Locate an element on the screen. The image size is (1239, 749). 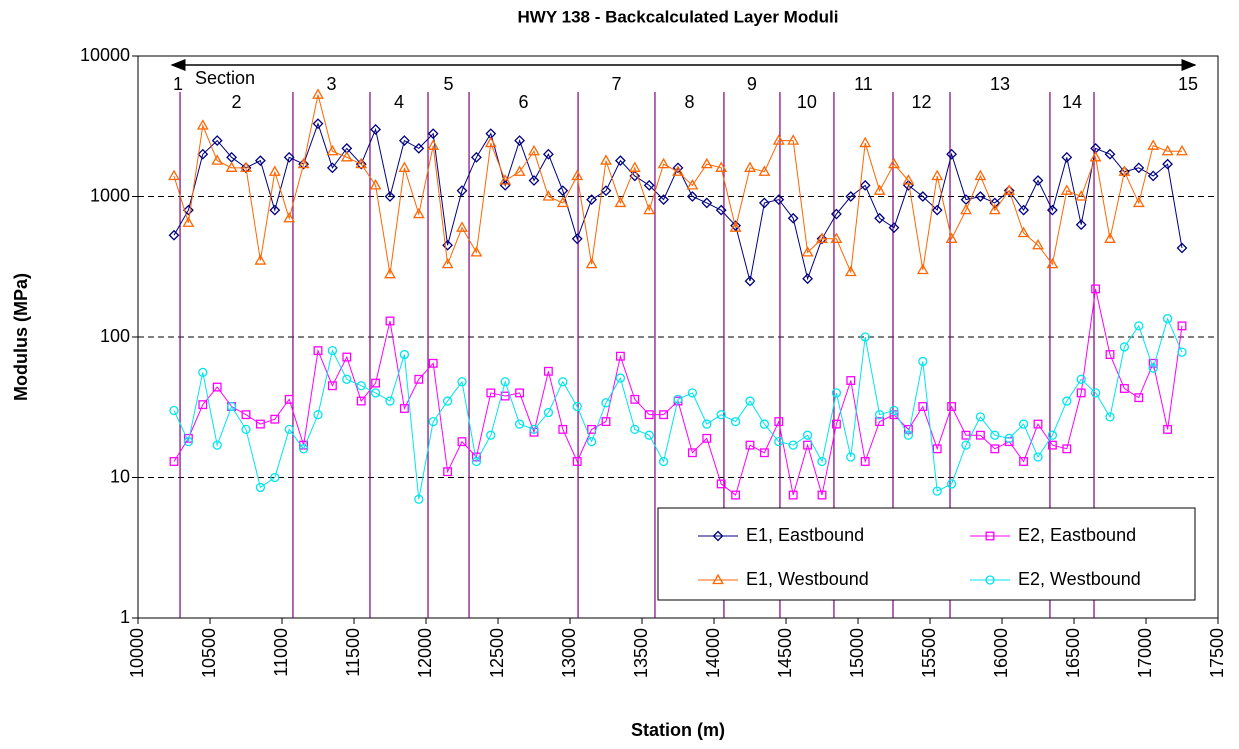
x-tick-label: 11000 is located at coordinates (281, 652).